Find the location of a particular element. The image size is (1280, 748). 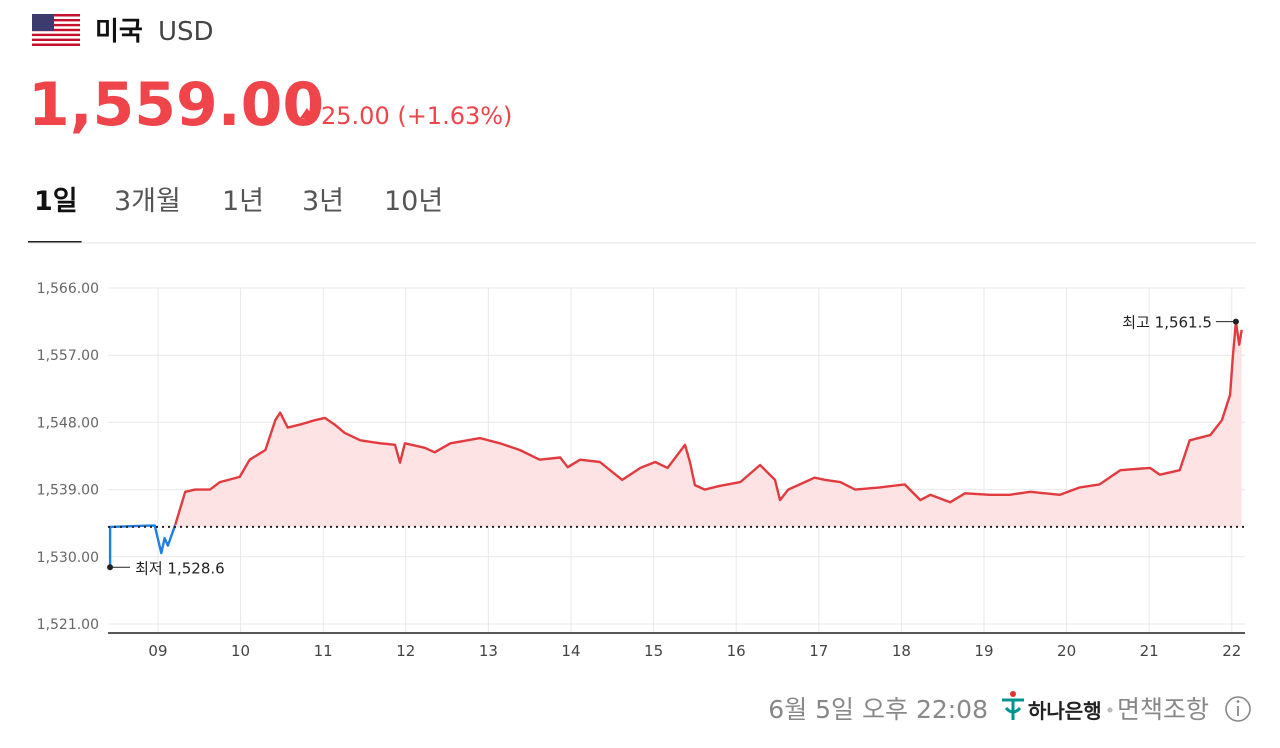

x-tick-label: 12 is located at coordinates (405, 651).